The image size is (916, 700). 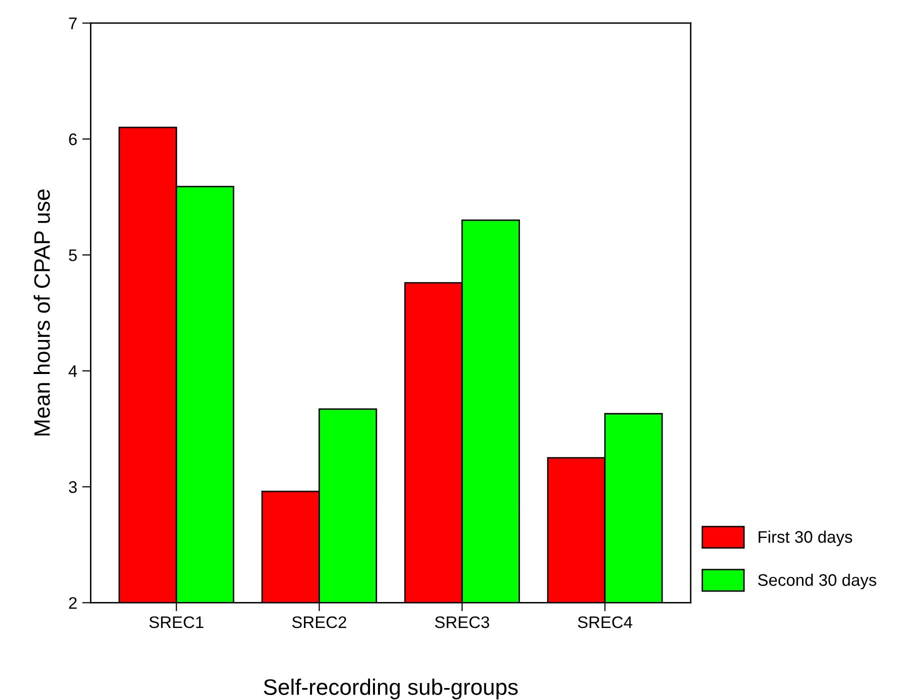 What do you see at coordinates (319, 622) in the screenshot?
I see `x-tick-label: SREC2` at bounding box center [319, 622].